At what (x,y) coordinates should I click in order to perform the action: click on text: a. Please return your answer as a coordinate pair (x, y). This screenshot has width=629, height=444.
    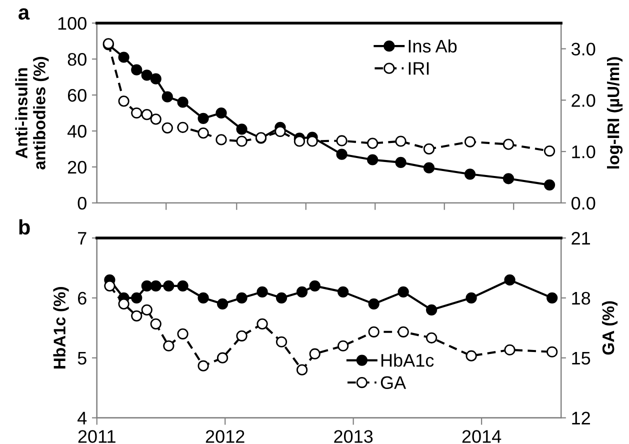
    Looking at the image, I should click on (24, 14).